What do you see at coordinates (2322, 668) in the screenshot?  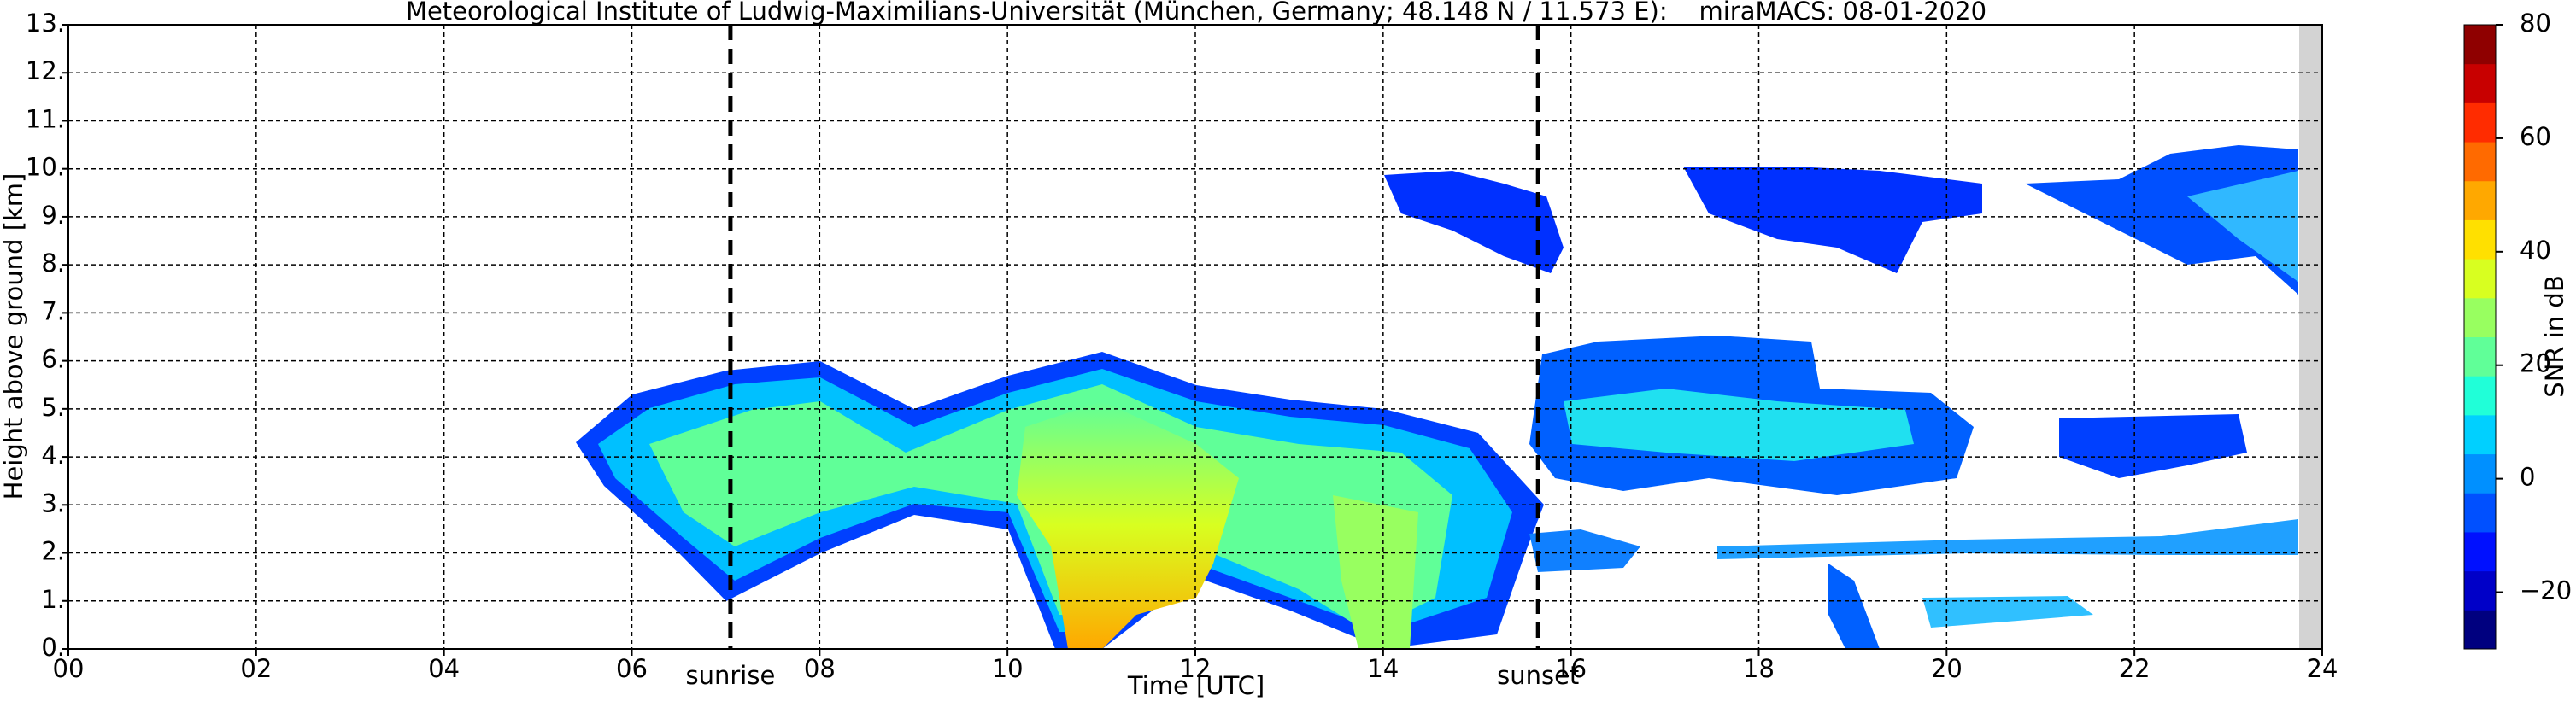 I see `x-tick-label: 24` at bounding box center [2322, 668].